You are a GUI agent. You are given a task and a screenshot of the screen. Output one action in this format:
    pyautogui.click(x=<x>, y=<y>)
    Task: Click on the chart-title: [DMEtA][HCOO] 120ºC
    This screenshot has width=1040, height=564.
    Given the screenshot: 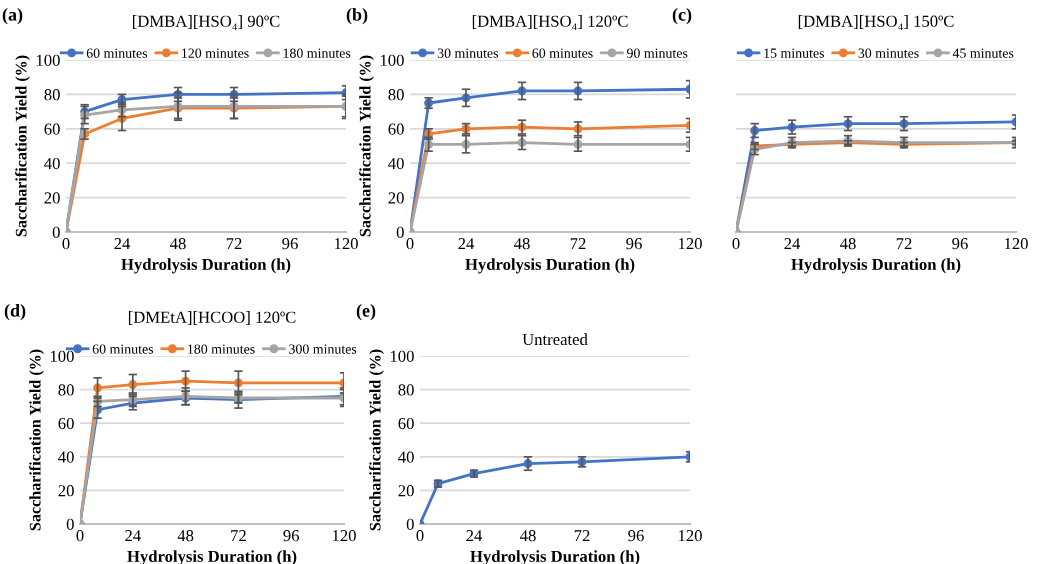 What is the action you would take?
    pyautogui.click(x=212, y=318)
    